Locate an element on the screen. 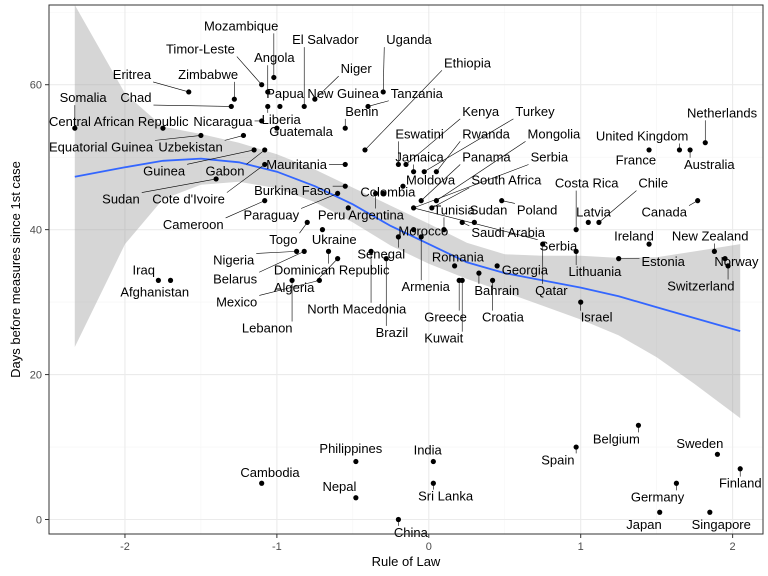 The image size is (768, 576). x-tick-label: 1 is located at coordinates (581, 547).